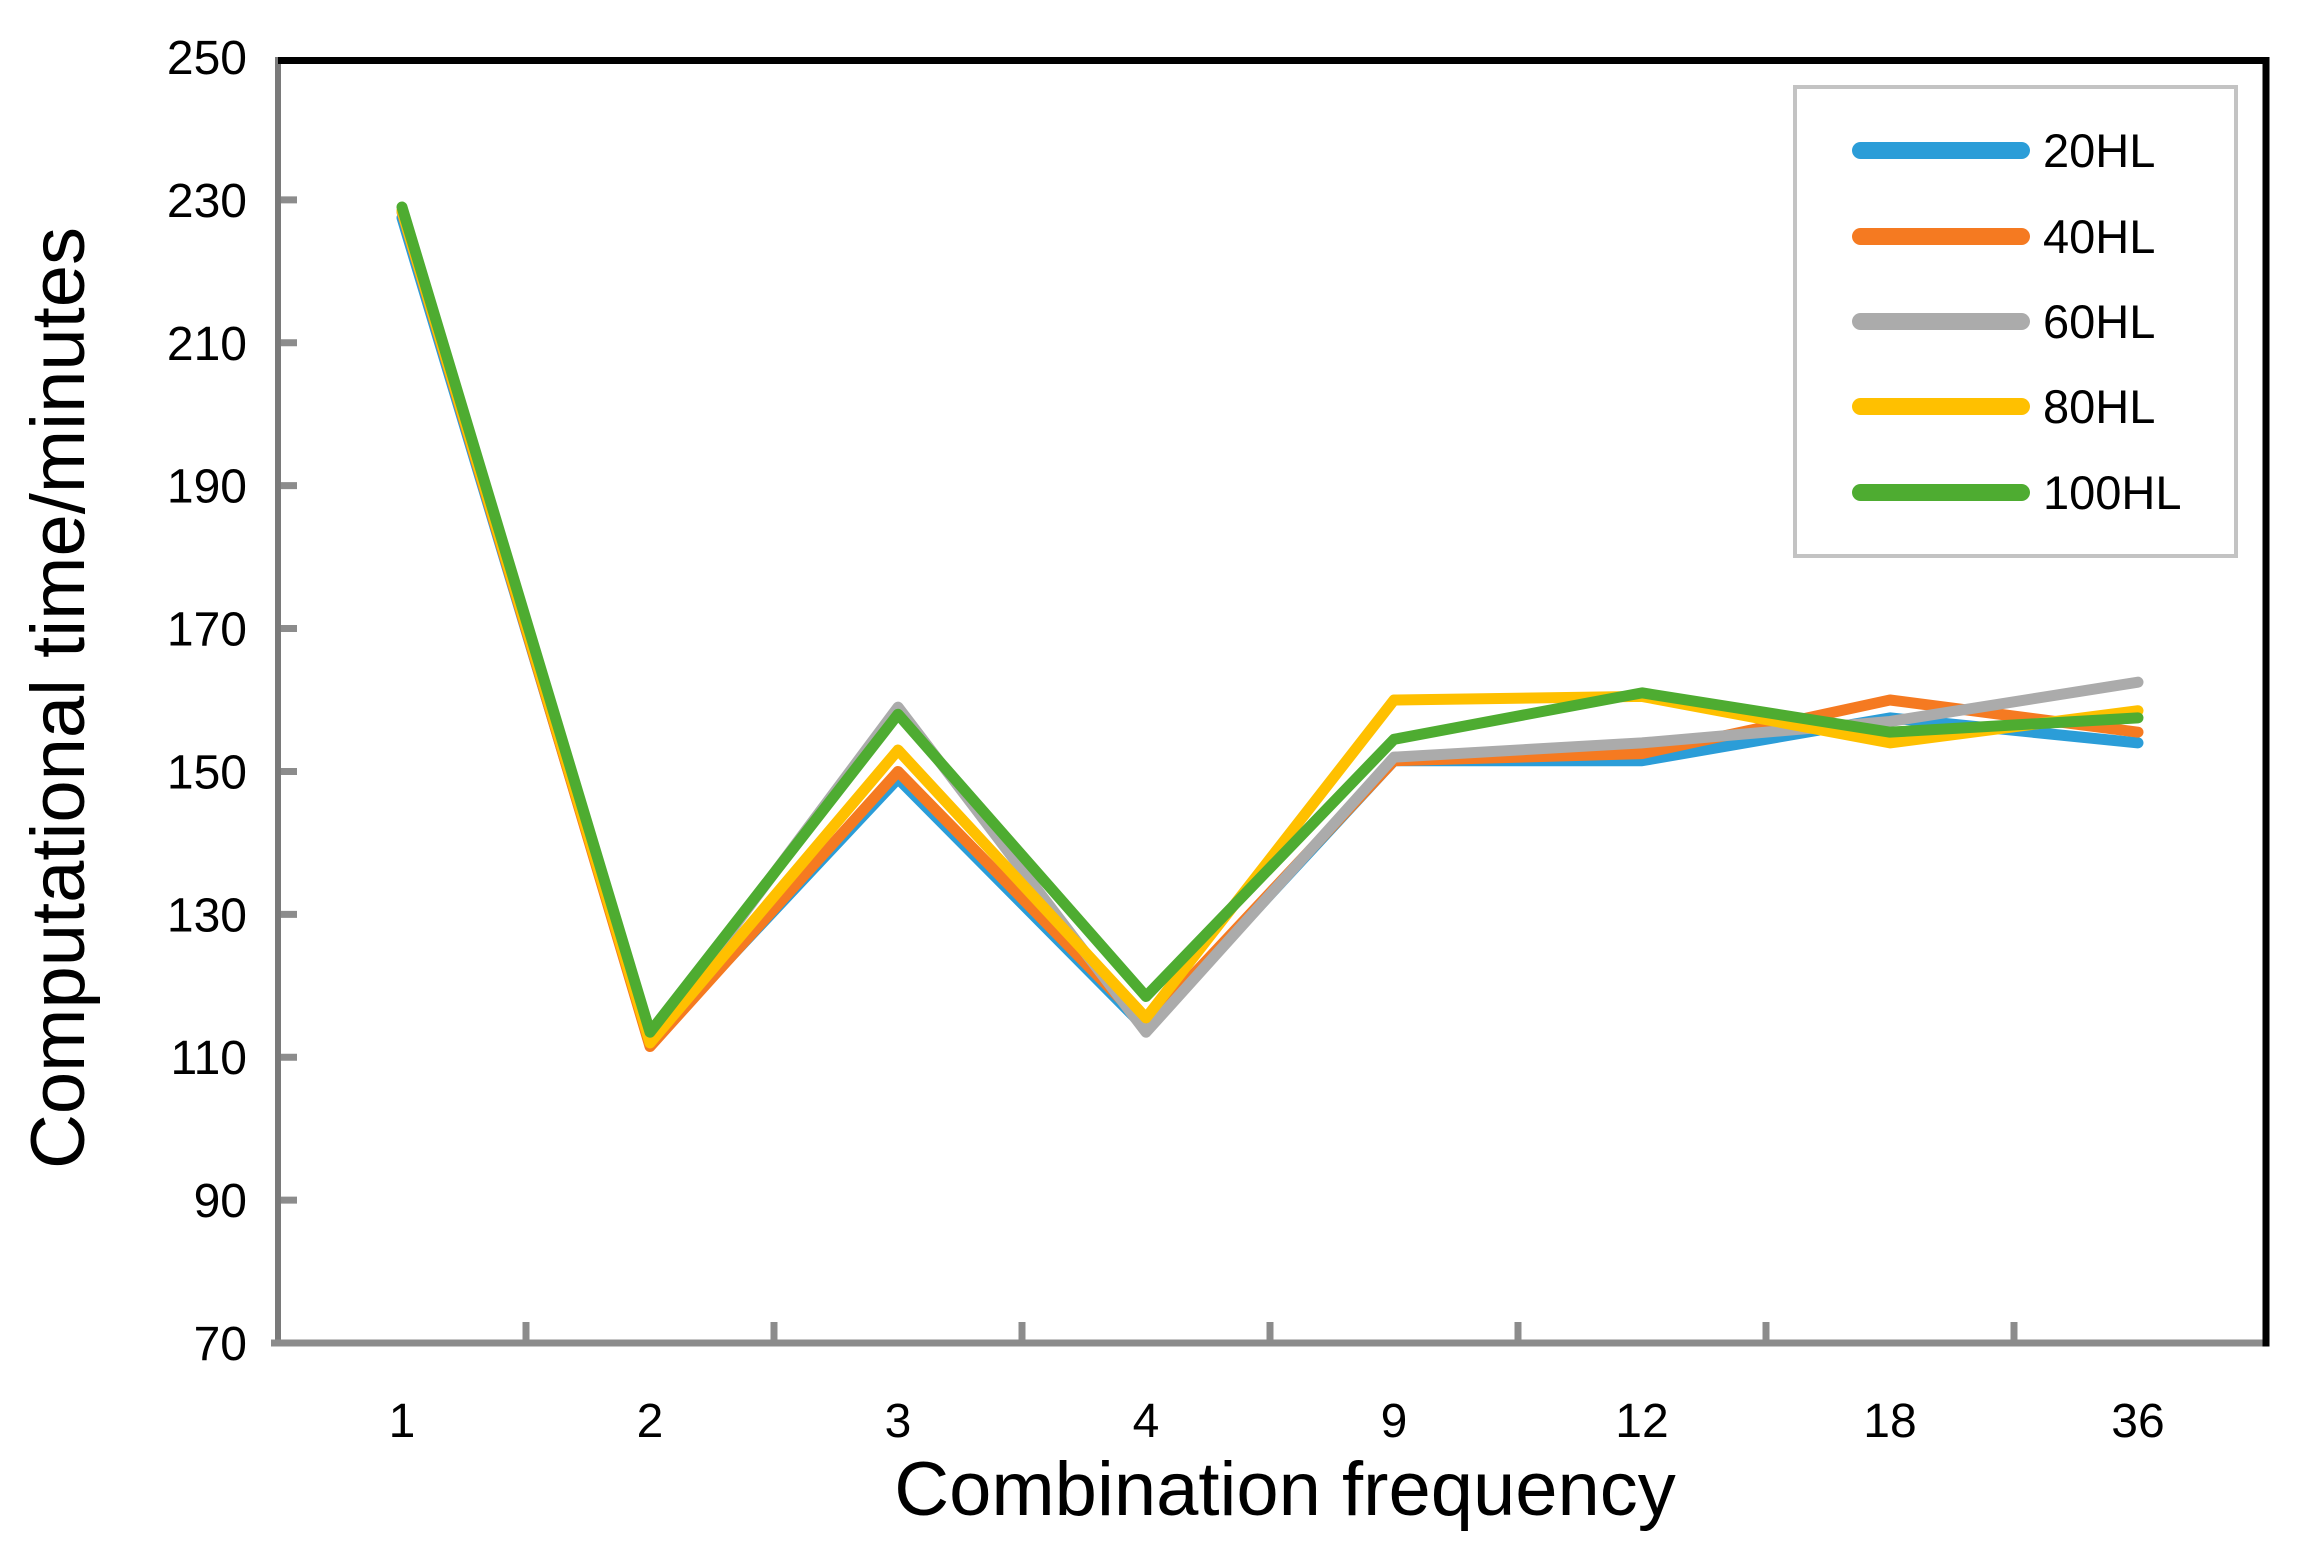  I want to click on legend-label: 80HL, so click(2099, 407).